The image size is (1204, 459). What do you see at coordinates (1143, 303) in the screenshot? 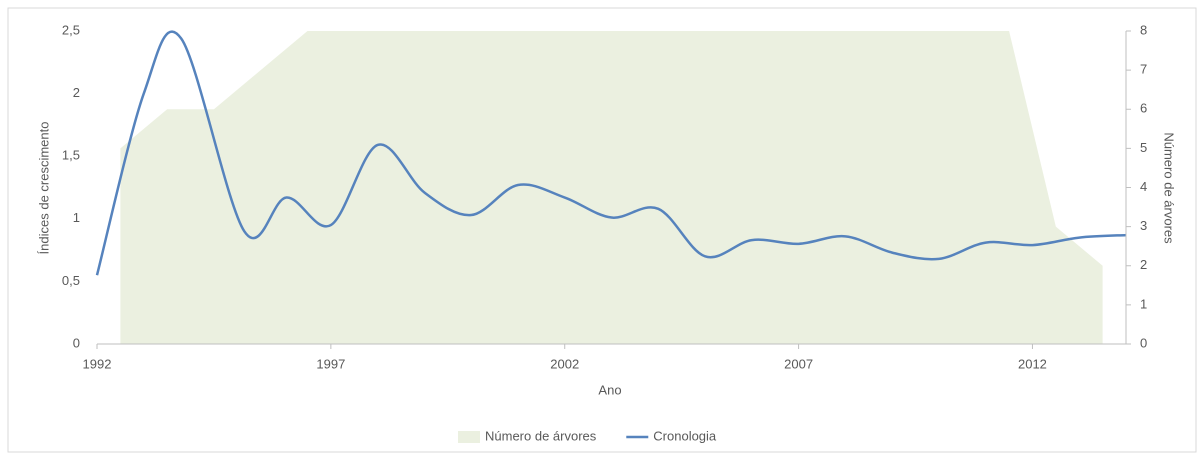
I see `y2-tick-label: 1` at bounding box center [1143, 303].